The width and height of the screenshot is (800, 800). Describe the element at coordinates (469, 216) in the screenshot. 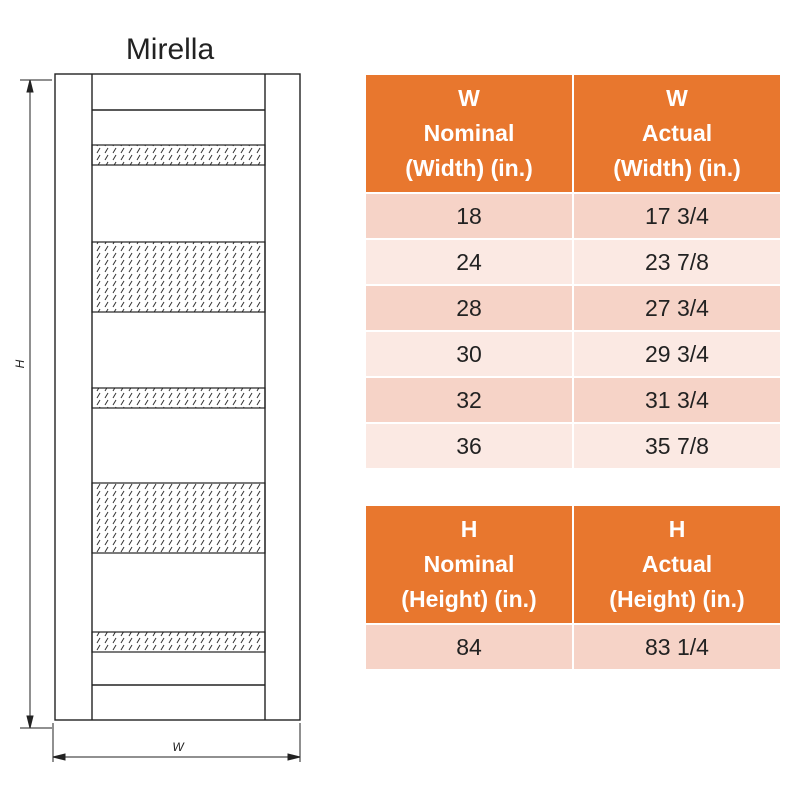

I see `nominal-width-cell: 18` at that location.